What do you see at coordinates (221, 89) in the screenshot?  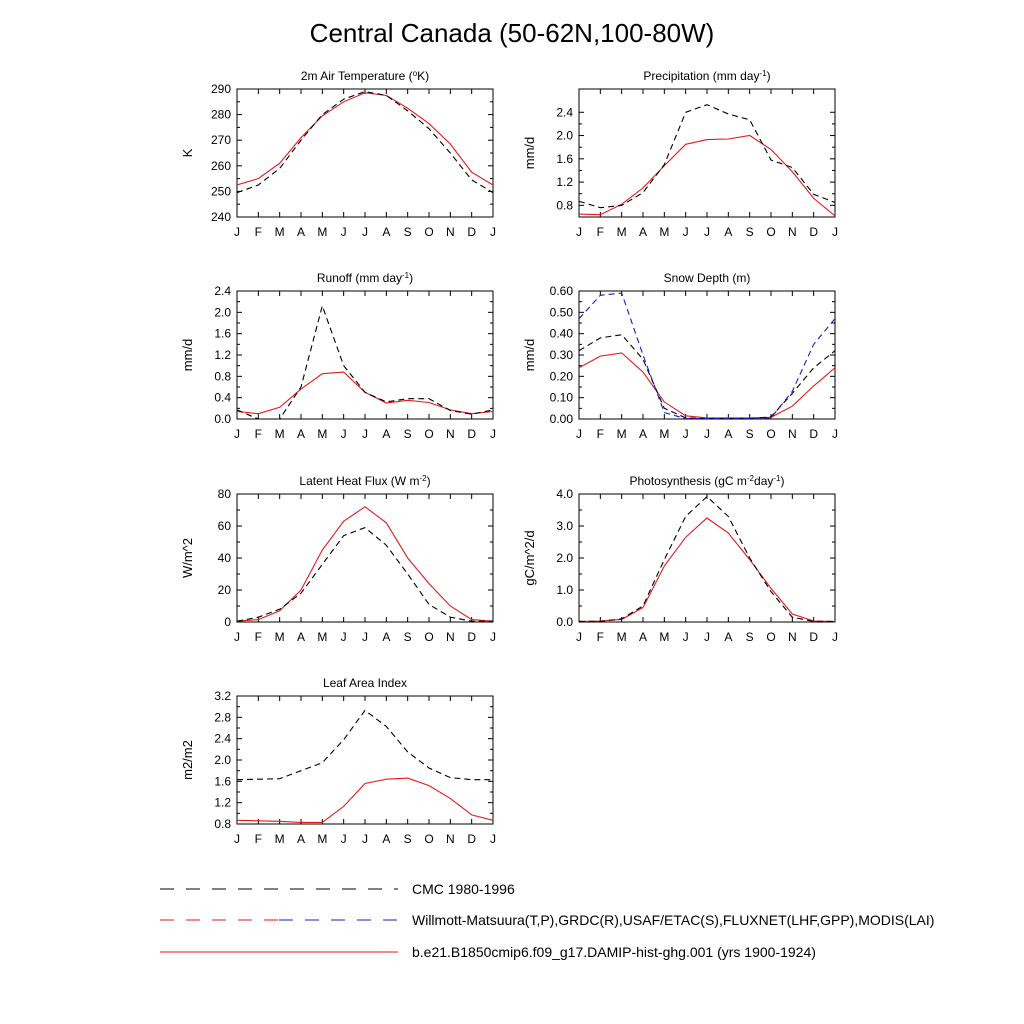 I see `y-tick-label: 290` at bounding box center [221, 89].